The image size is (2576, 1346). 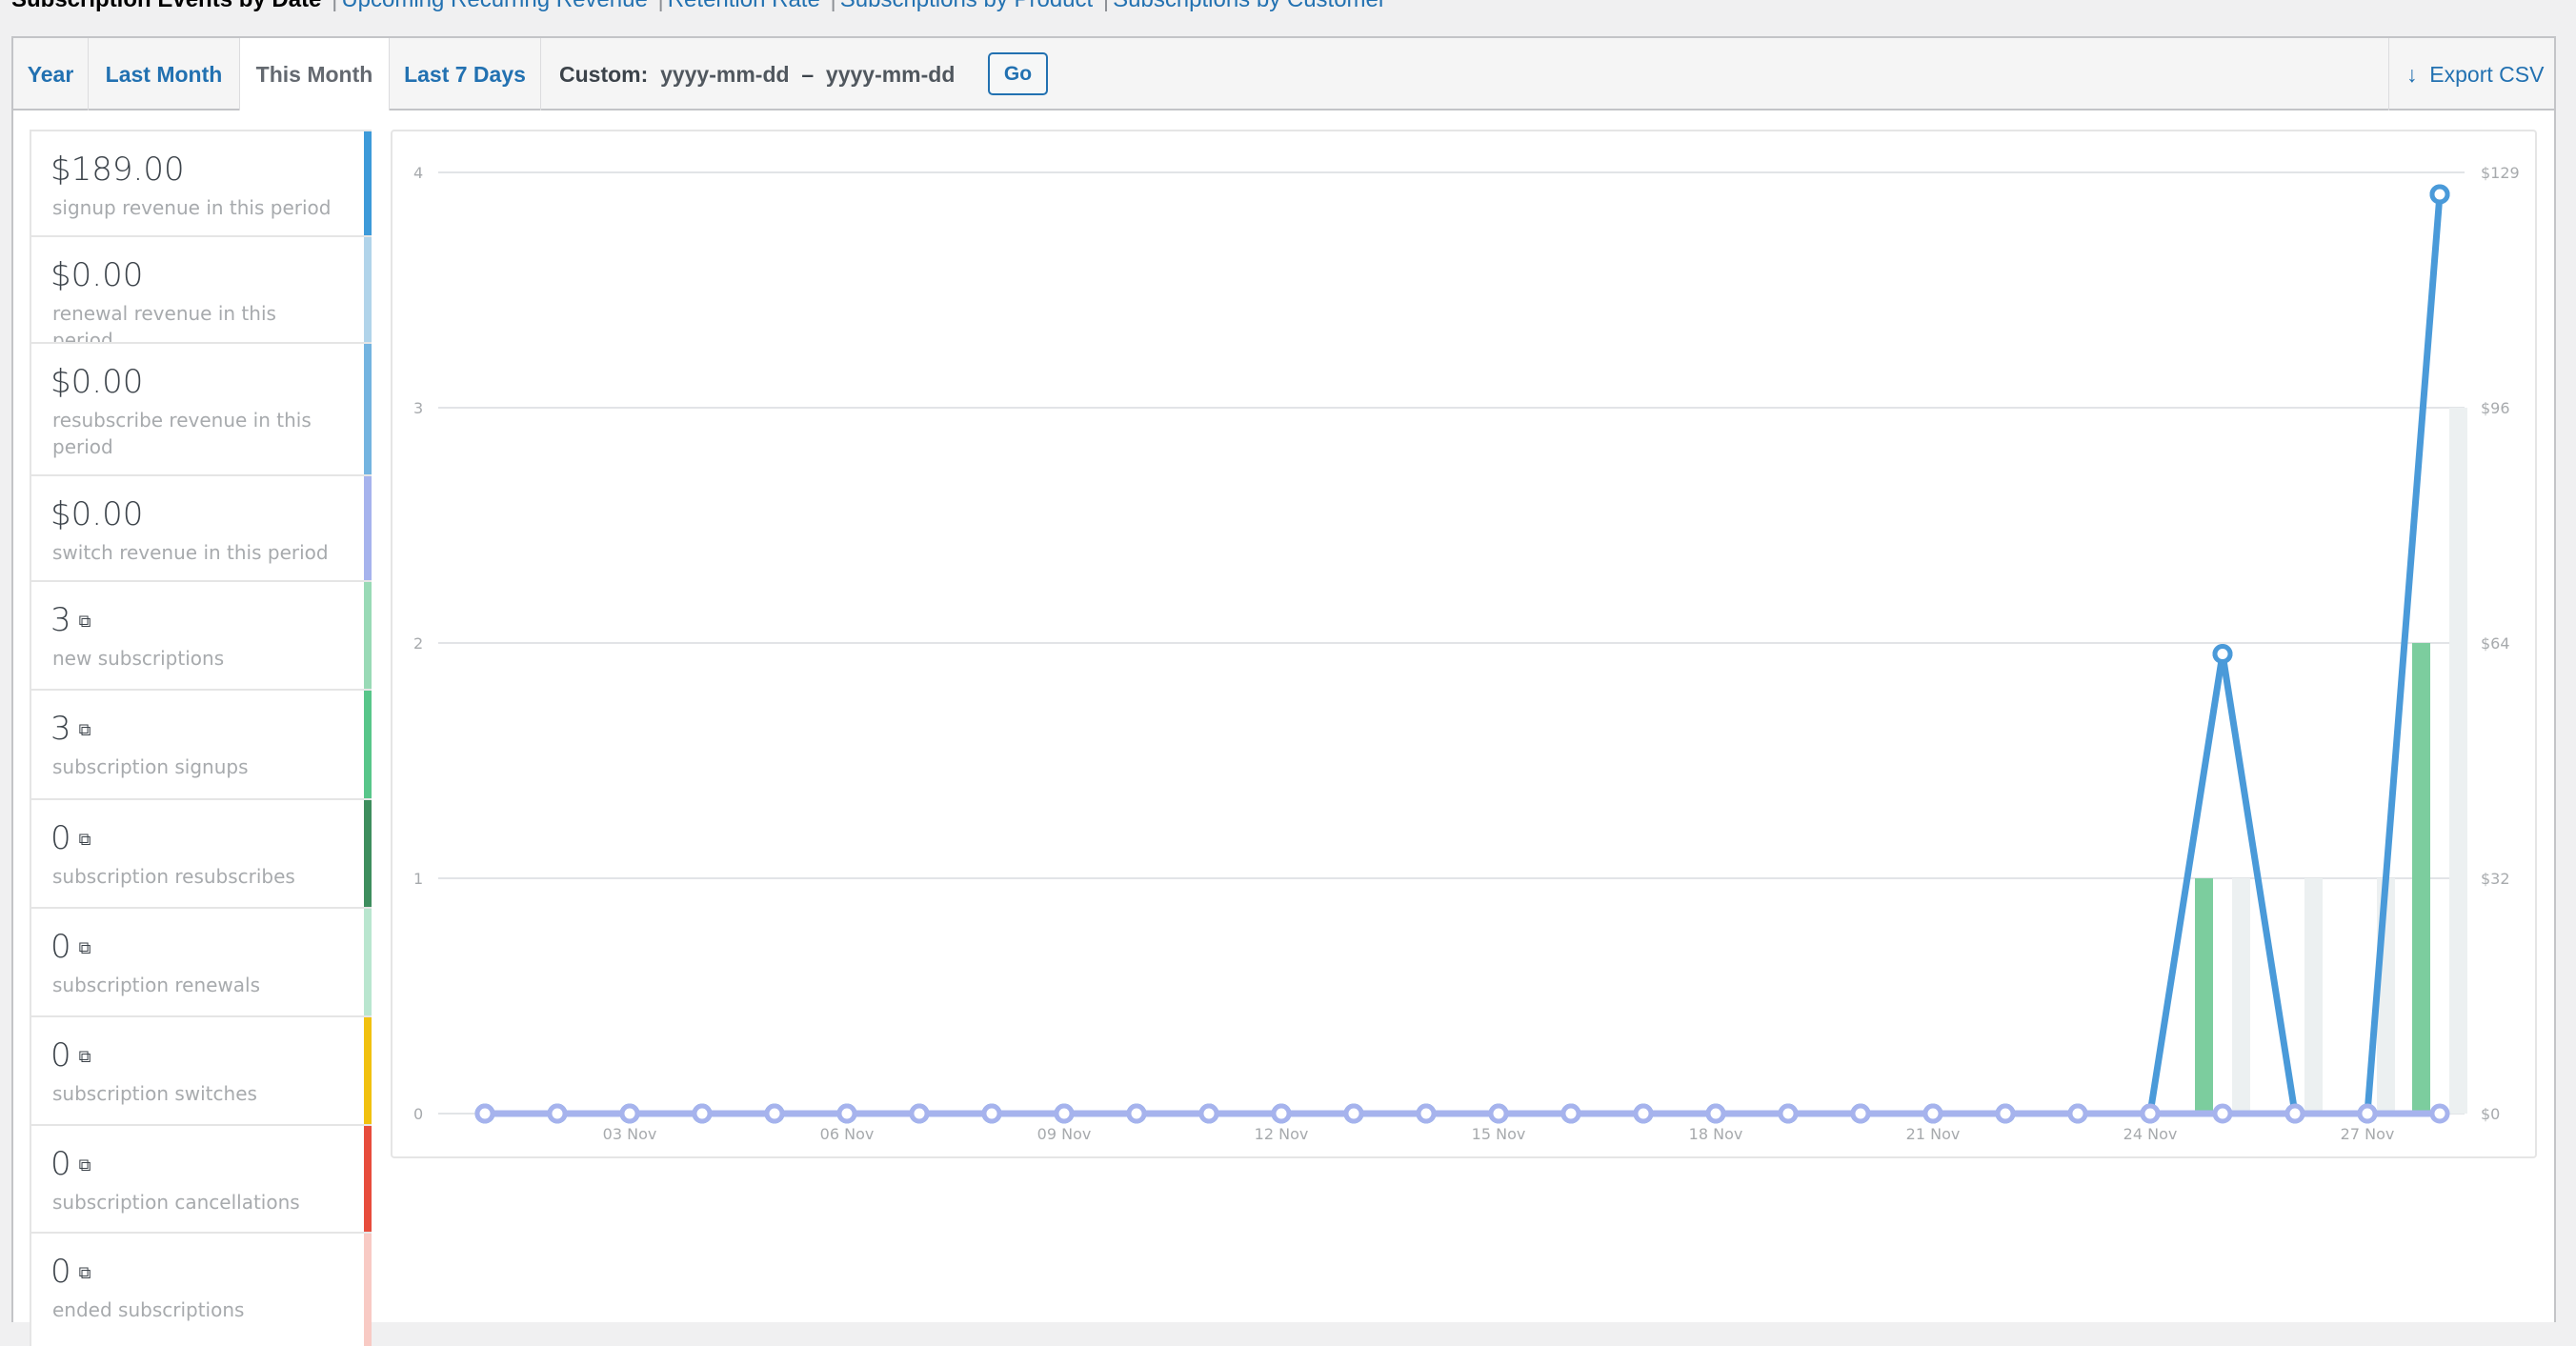 I want to click on range-dash: –, so click(x=808, y=74).